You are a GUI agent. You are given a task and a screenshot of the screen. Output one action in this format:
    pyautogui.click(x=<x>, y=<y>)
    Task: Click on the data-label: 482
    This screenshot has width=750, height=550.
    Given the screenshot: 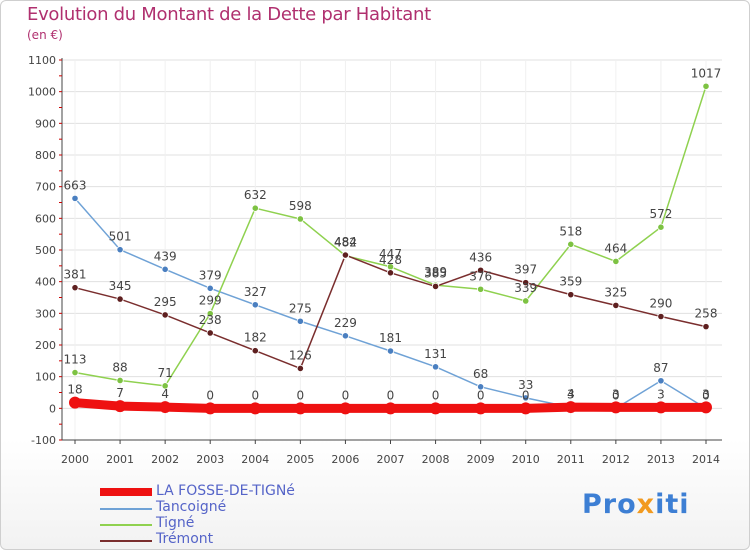 What is the action you would take?
    pyautogui.click(x=345, y=243)
    